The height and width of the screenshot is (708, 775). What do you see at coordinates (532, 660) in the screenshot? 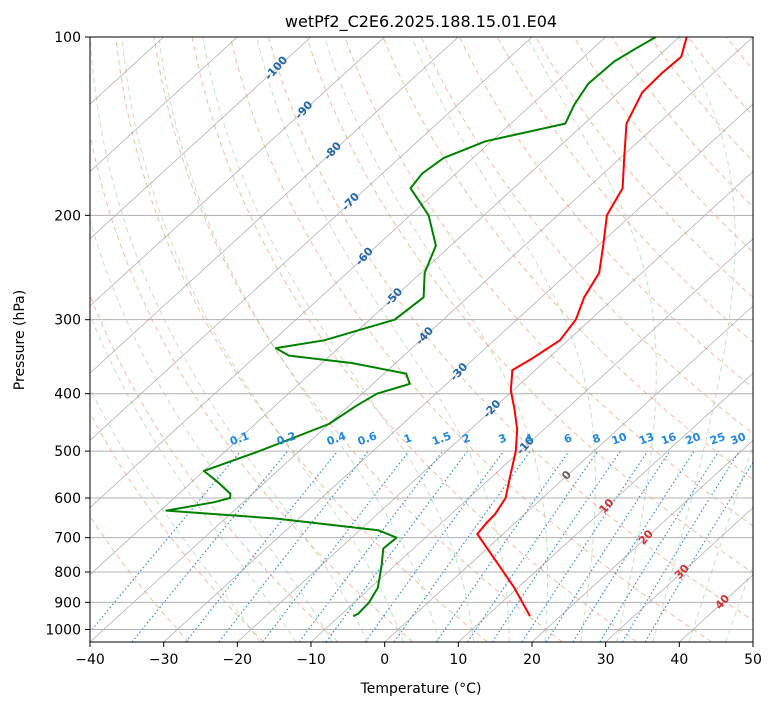
I see `x-tick-label: 20` at bounding box center [532, 660].